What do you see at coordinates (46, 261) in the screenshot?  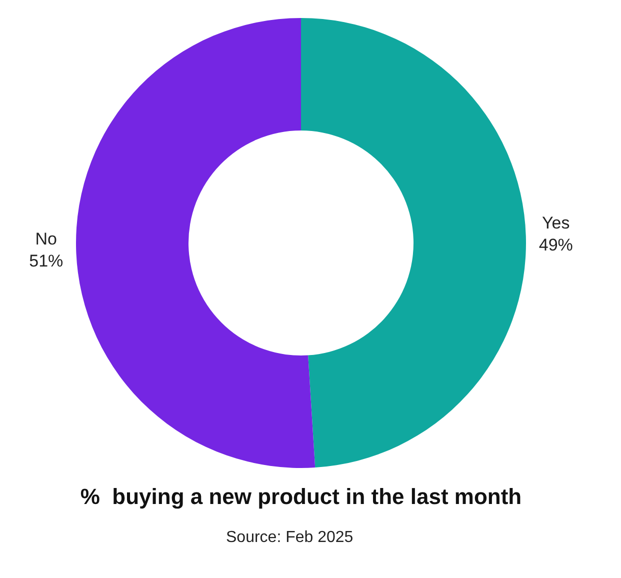 I see `data-label: 51%` at bounding box center [46, 261].